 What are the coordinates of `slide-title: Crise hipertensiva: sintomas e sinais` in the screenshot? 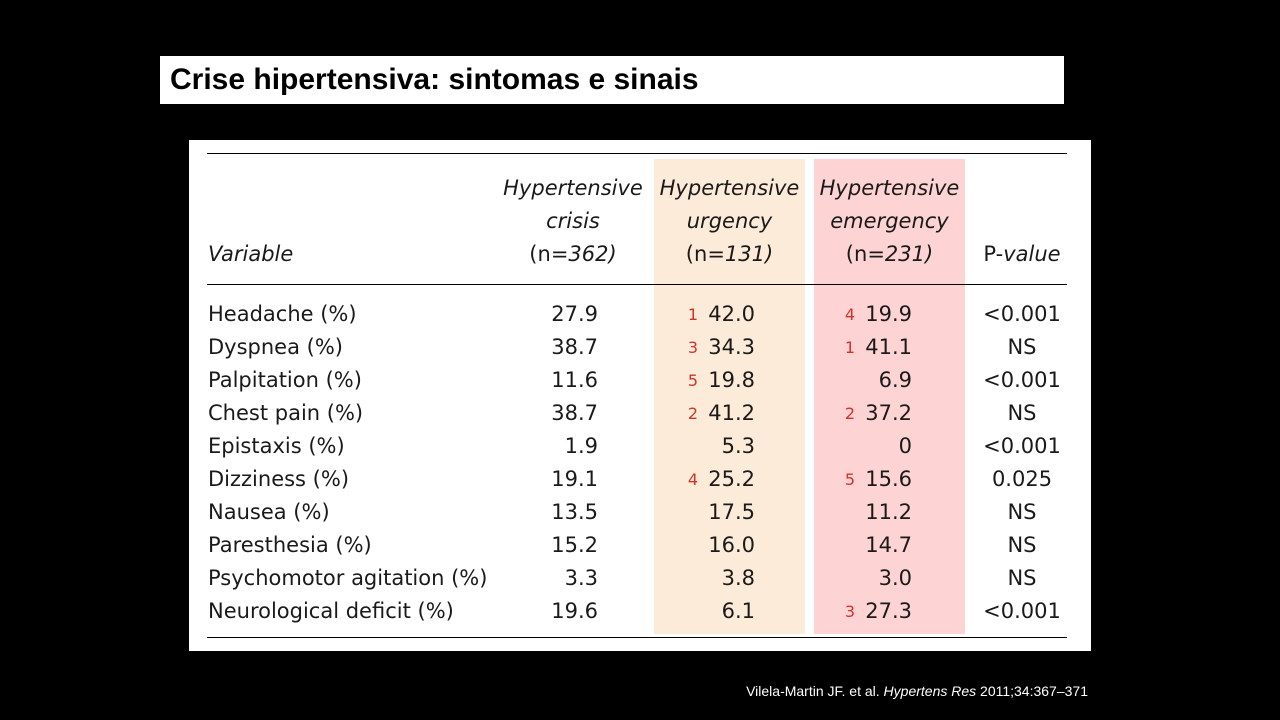 It's located at (434, 79).